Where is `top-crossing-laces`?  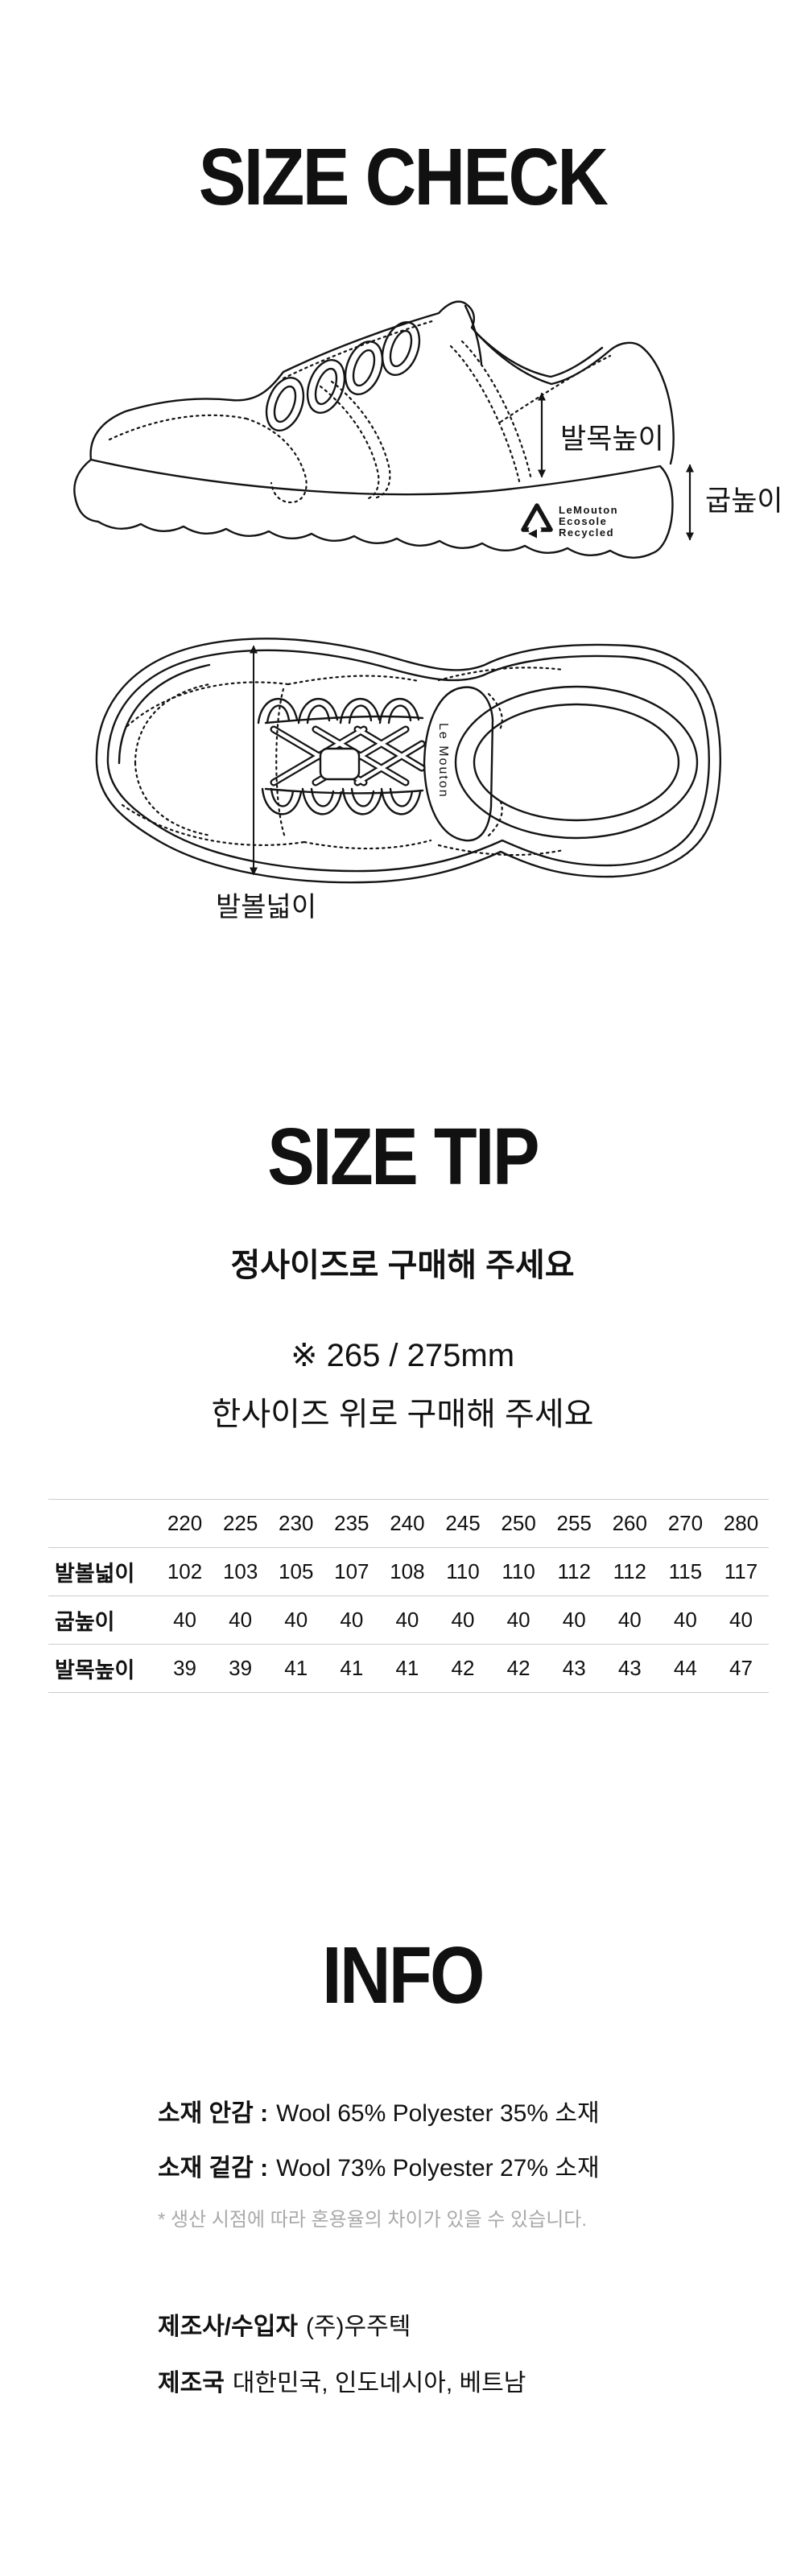 top-crossing-laces is located at coordinates (348, 755).